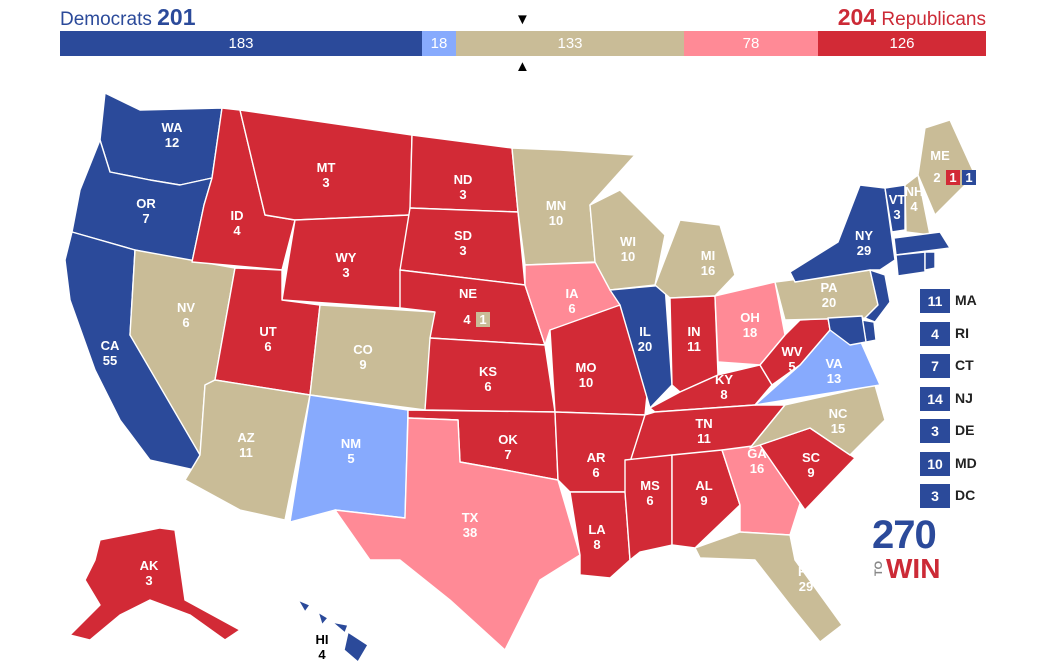  What do you see at coordinates (806, 571) in the screenshot?
I see `state-abbr-fl: FL` at bounding box center [806, 571].